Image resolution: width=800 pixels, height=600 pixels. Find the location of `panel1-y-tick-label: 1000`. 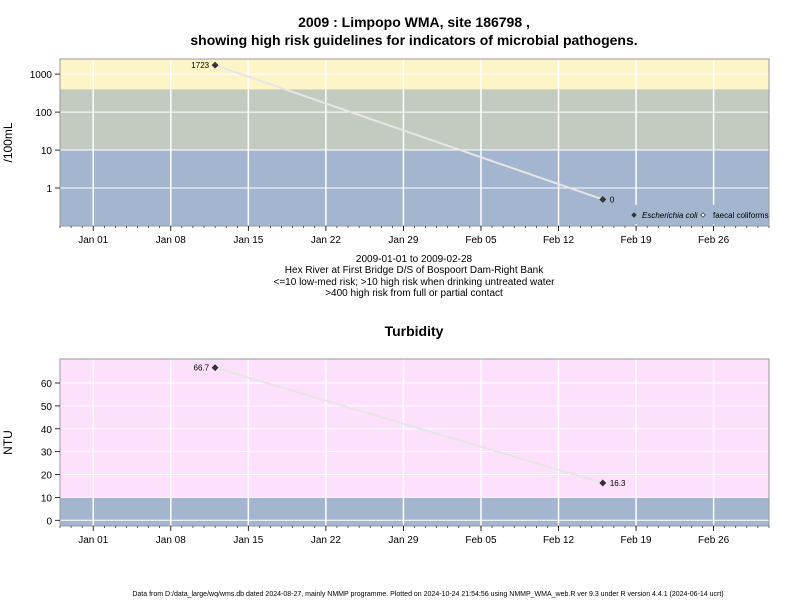

panel1-y-tick-label: 1000 is located at coordinates (41, 75).